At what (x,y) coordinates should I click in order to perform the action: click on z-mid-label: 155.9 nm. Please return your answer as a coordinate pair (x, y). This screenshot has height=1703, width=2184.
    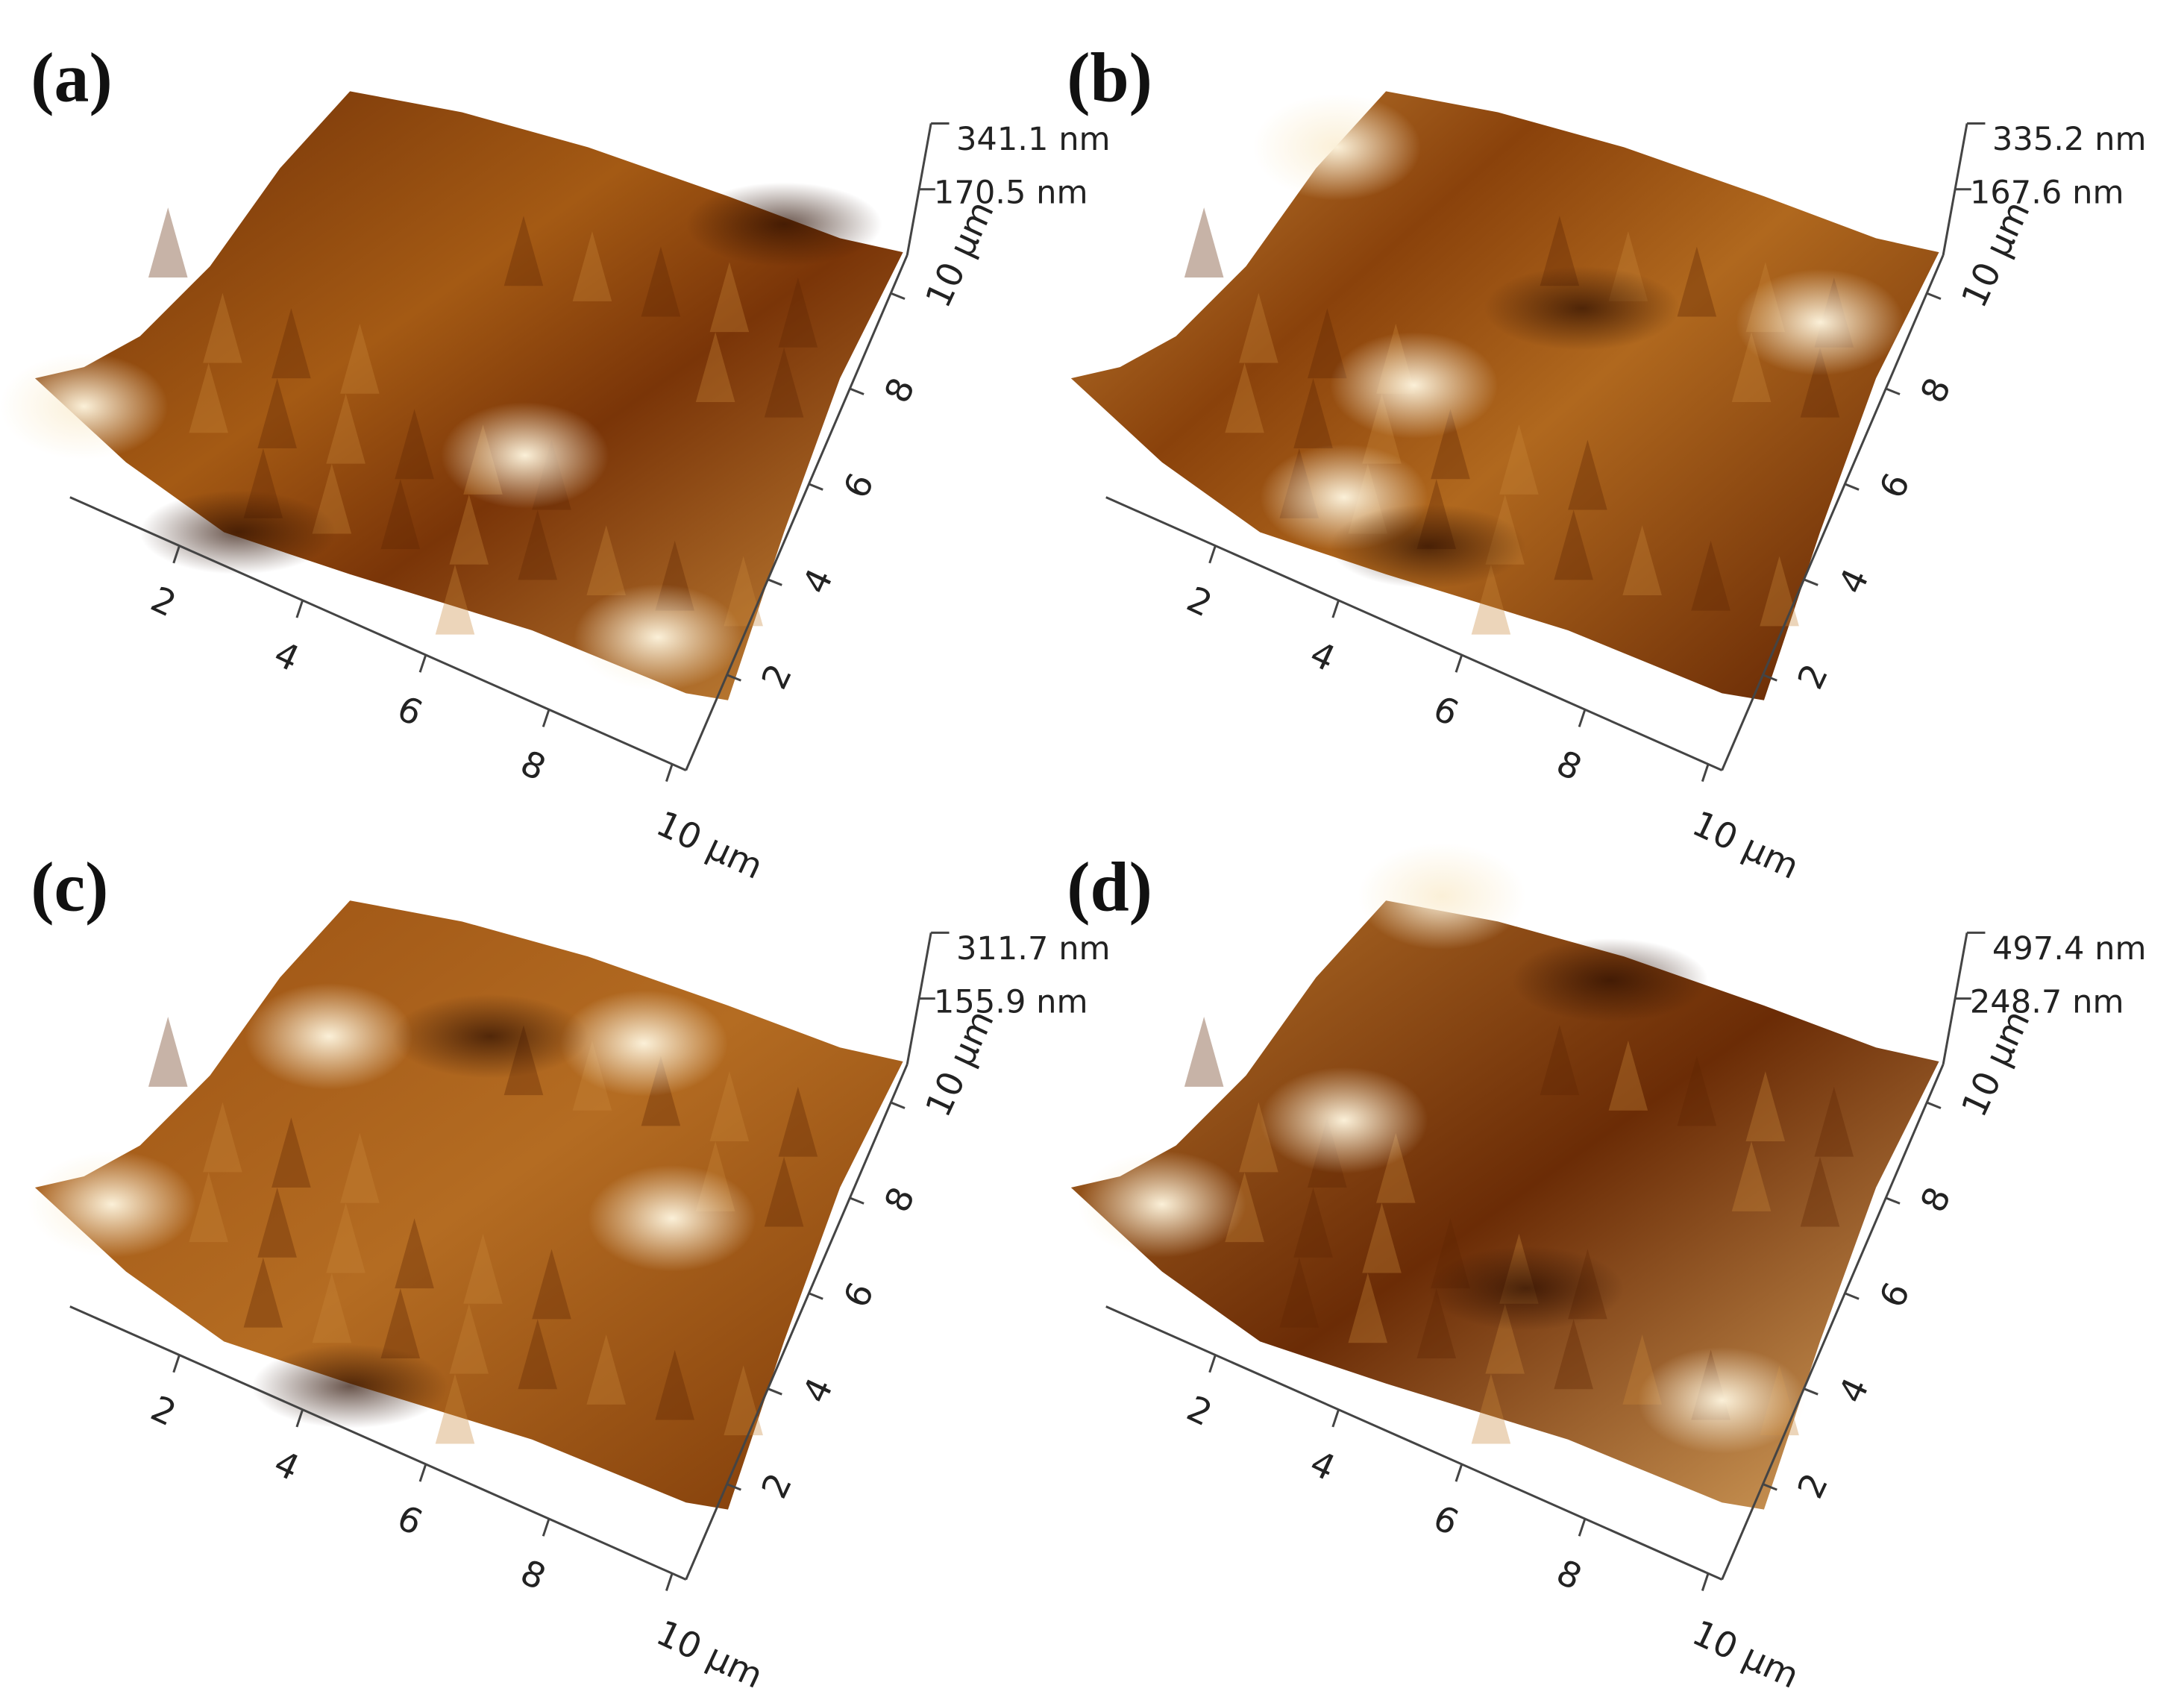
    Looking at the image, I should click on (1011, 1001).